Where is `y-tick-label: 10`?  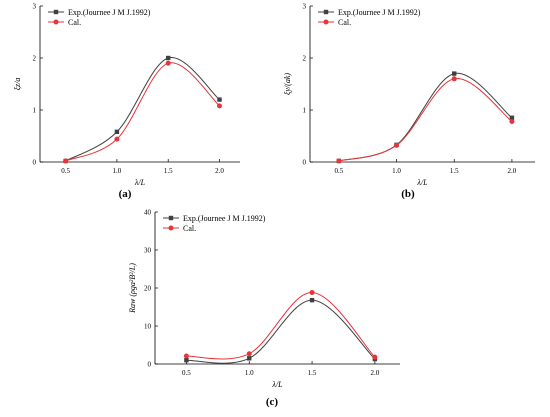 y-tick-label: 10 is located at coordinates (148, 327).